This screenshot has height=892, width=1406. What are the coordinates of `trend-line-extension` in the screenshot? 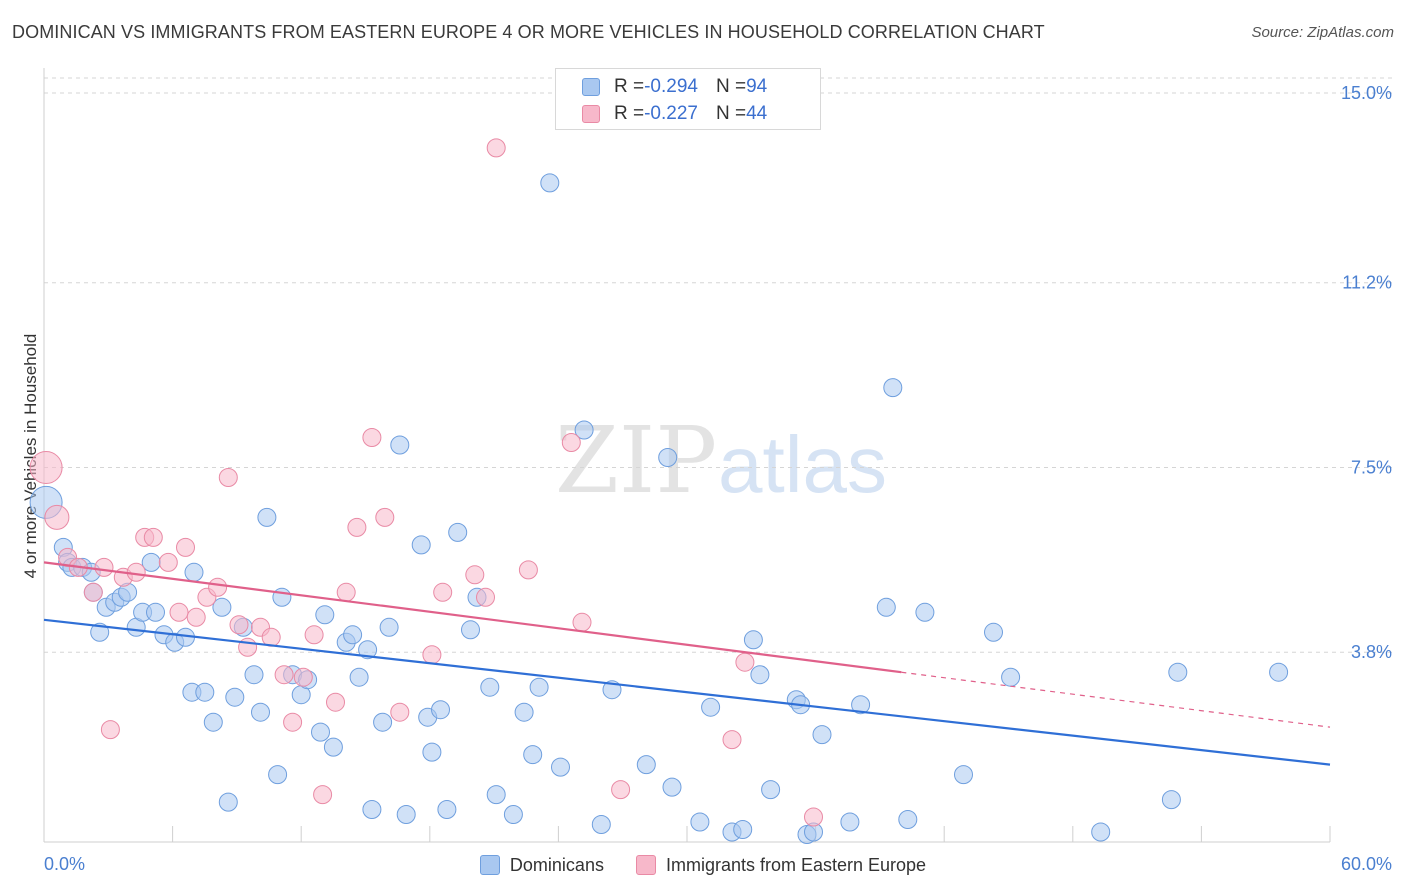 It's located at (1116, 699).